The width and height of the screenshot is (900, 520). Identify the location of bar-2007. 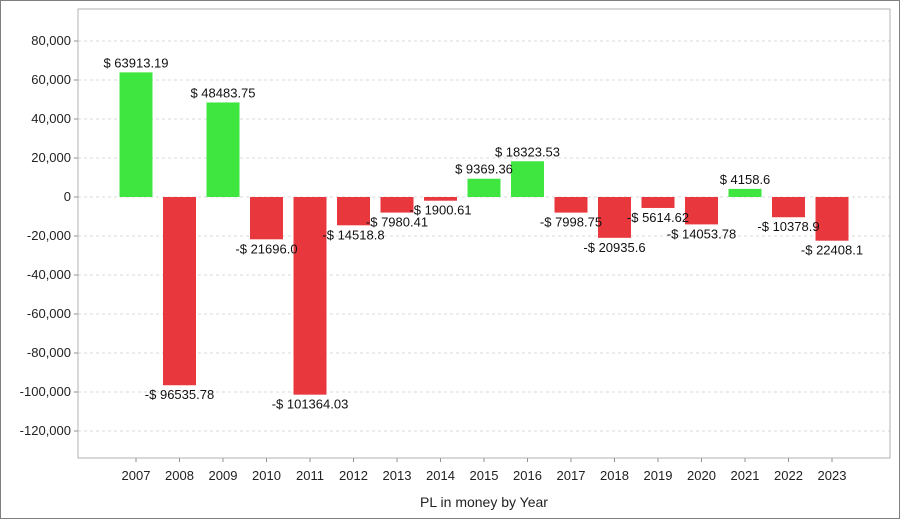
(136, 134).